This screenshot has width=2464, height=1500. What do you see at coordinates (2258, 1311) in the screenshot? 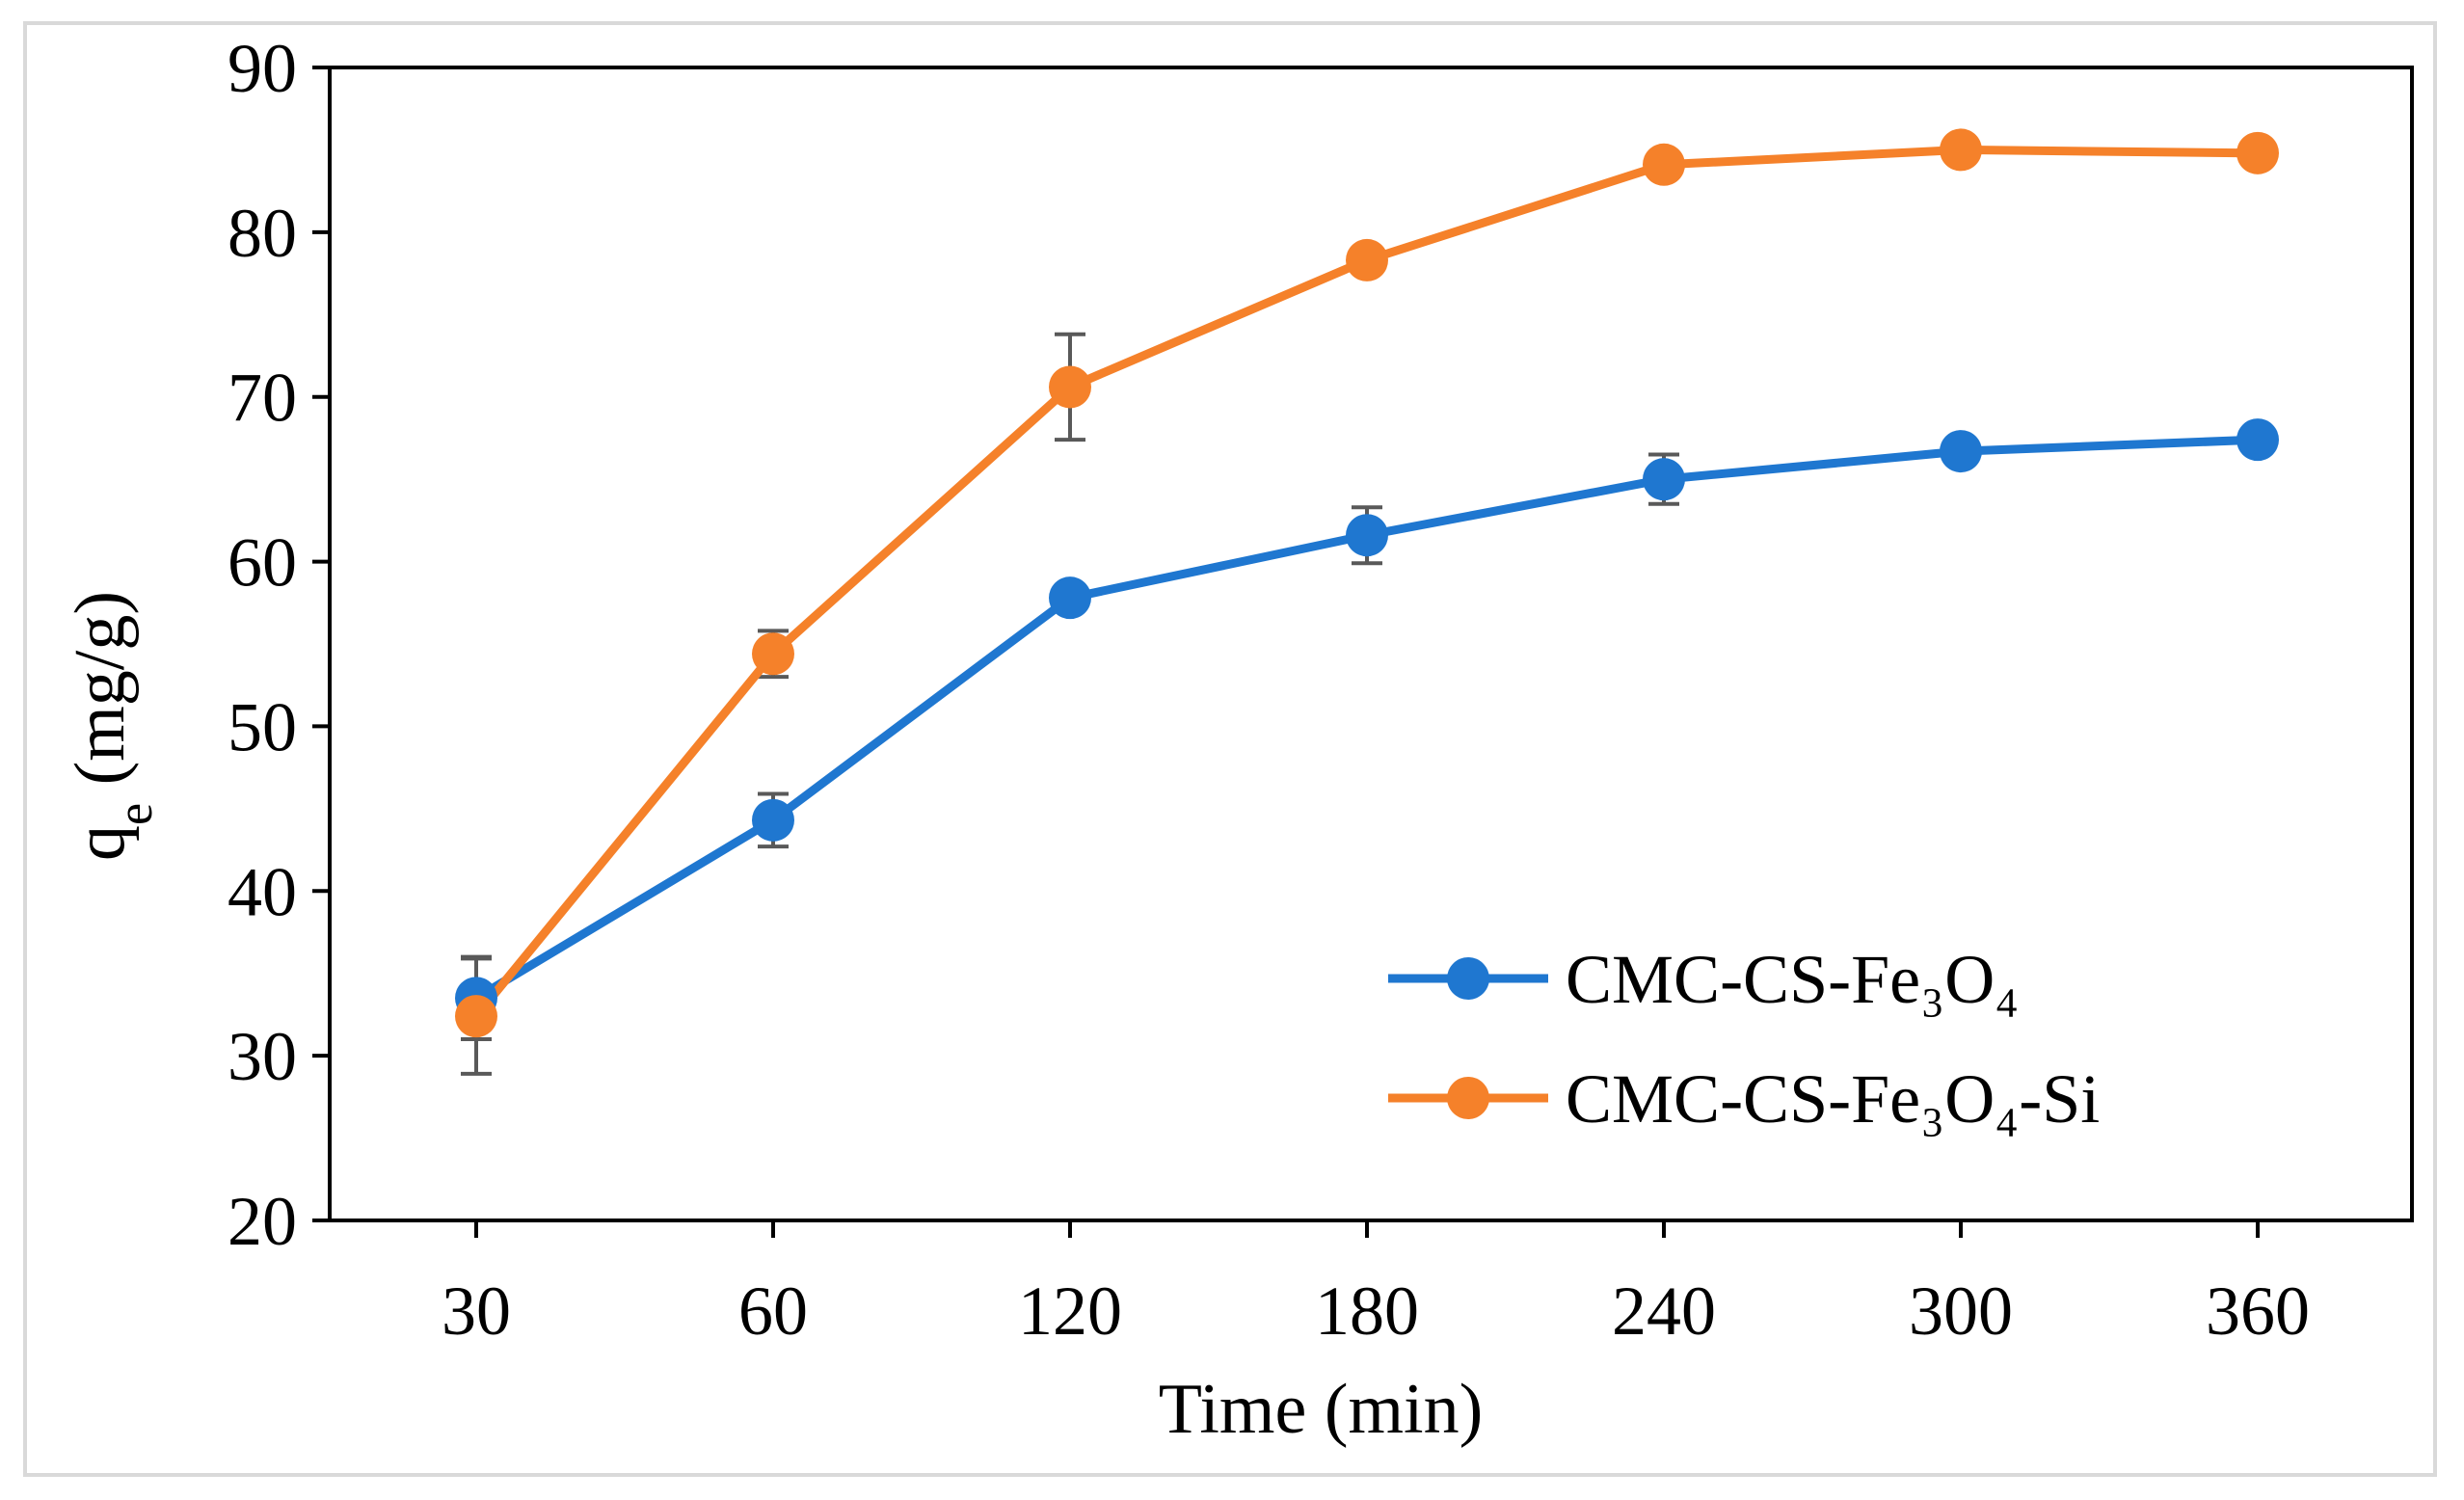
I see `x-tick-label: 360` at bounding box center [2258, 1311].